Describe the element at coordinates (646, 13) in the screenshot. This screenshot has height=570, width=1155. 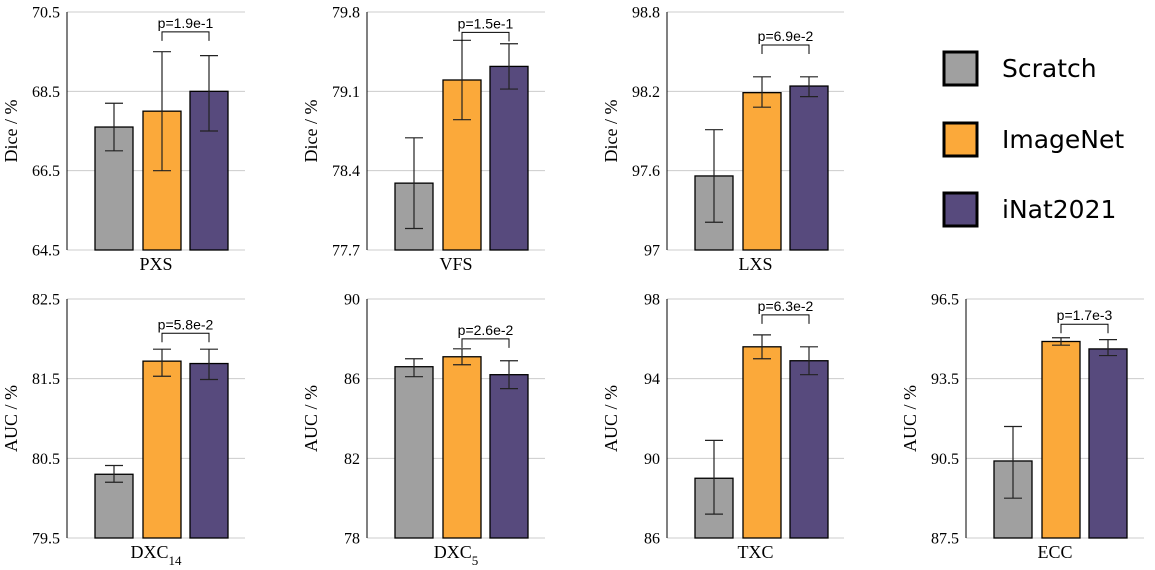
I see `y-tick-label: 98.8` at that location.